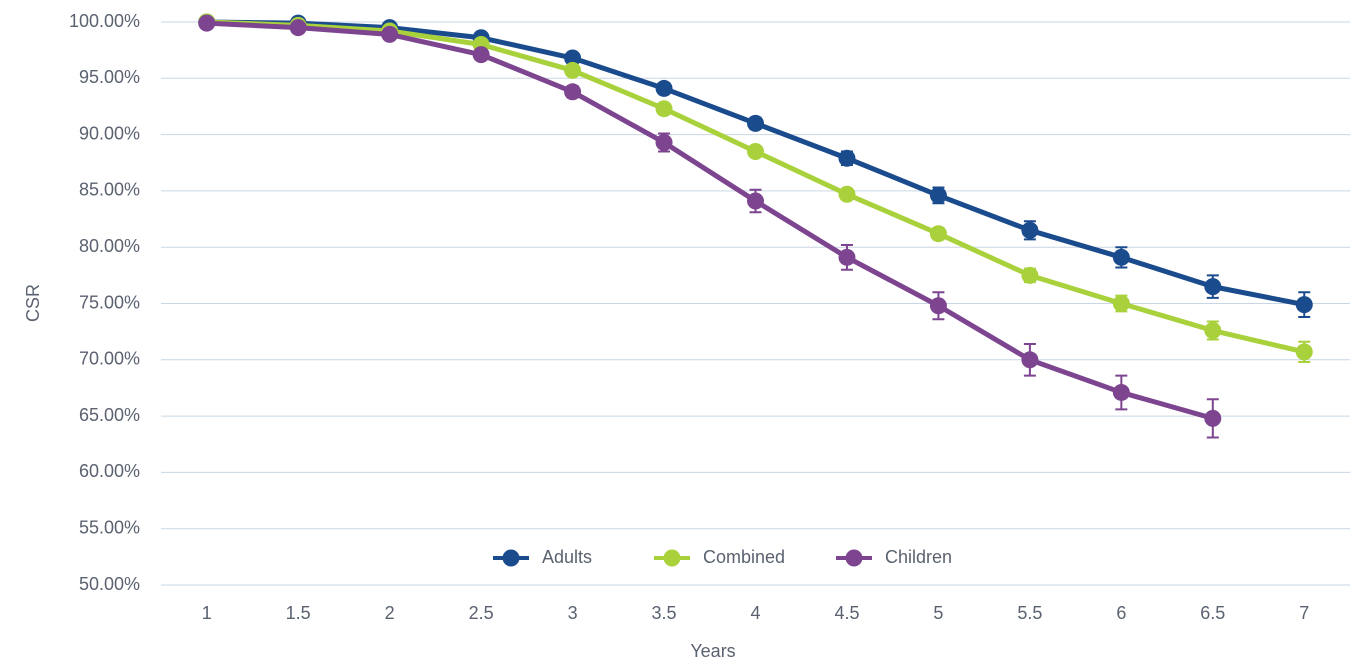 This screenshot has width=1350, height=664. Describe the element at coordinates (109, 190) in the screenshot. I see `y-tick-label: 85.00%` at that location.